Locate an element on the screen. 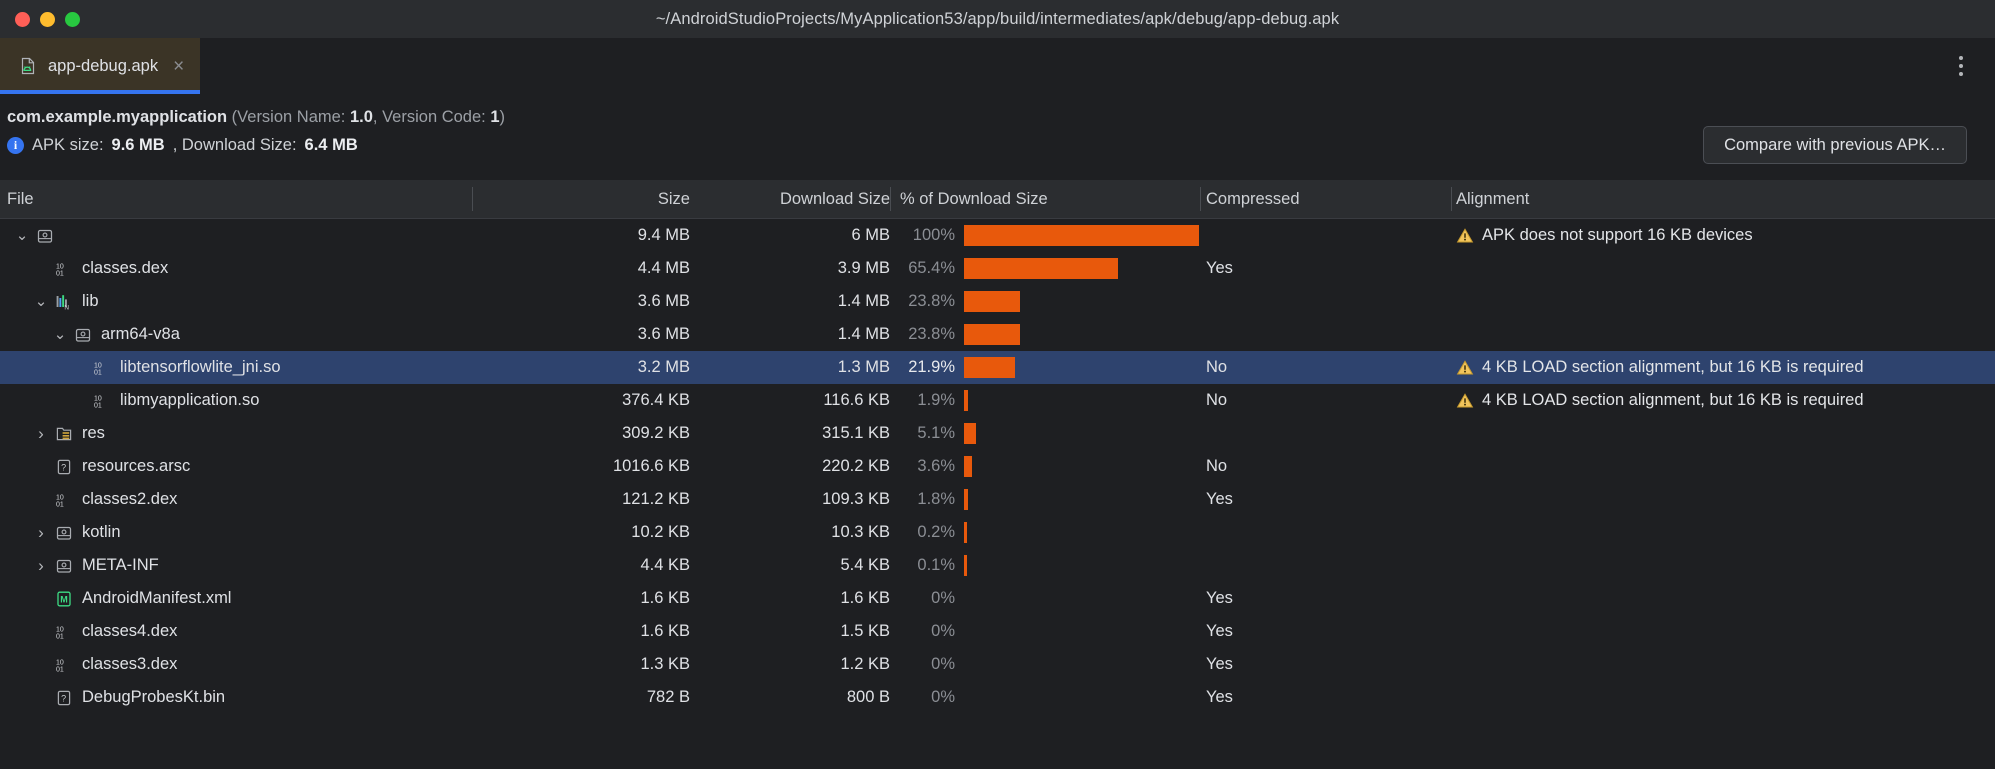 The height and width of the screenshot is (769, 1995). file-name: classes.dex is located at coordinates (125, 268).